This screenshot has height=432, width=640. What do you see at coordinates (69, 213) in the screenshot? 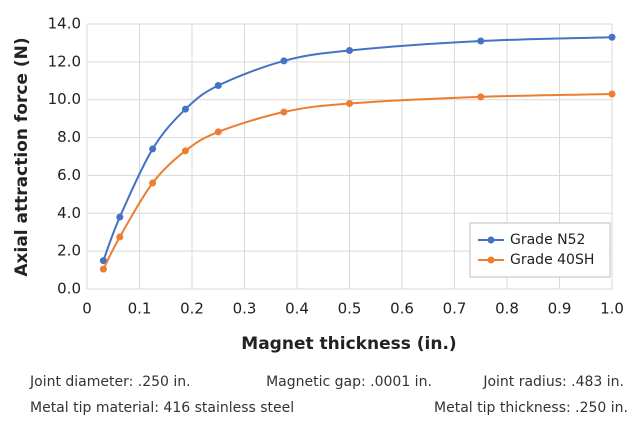
I see `y-tick-label: 4.0` at bounding box center [69, 213].